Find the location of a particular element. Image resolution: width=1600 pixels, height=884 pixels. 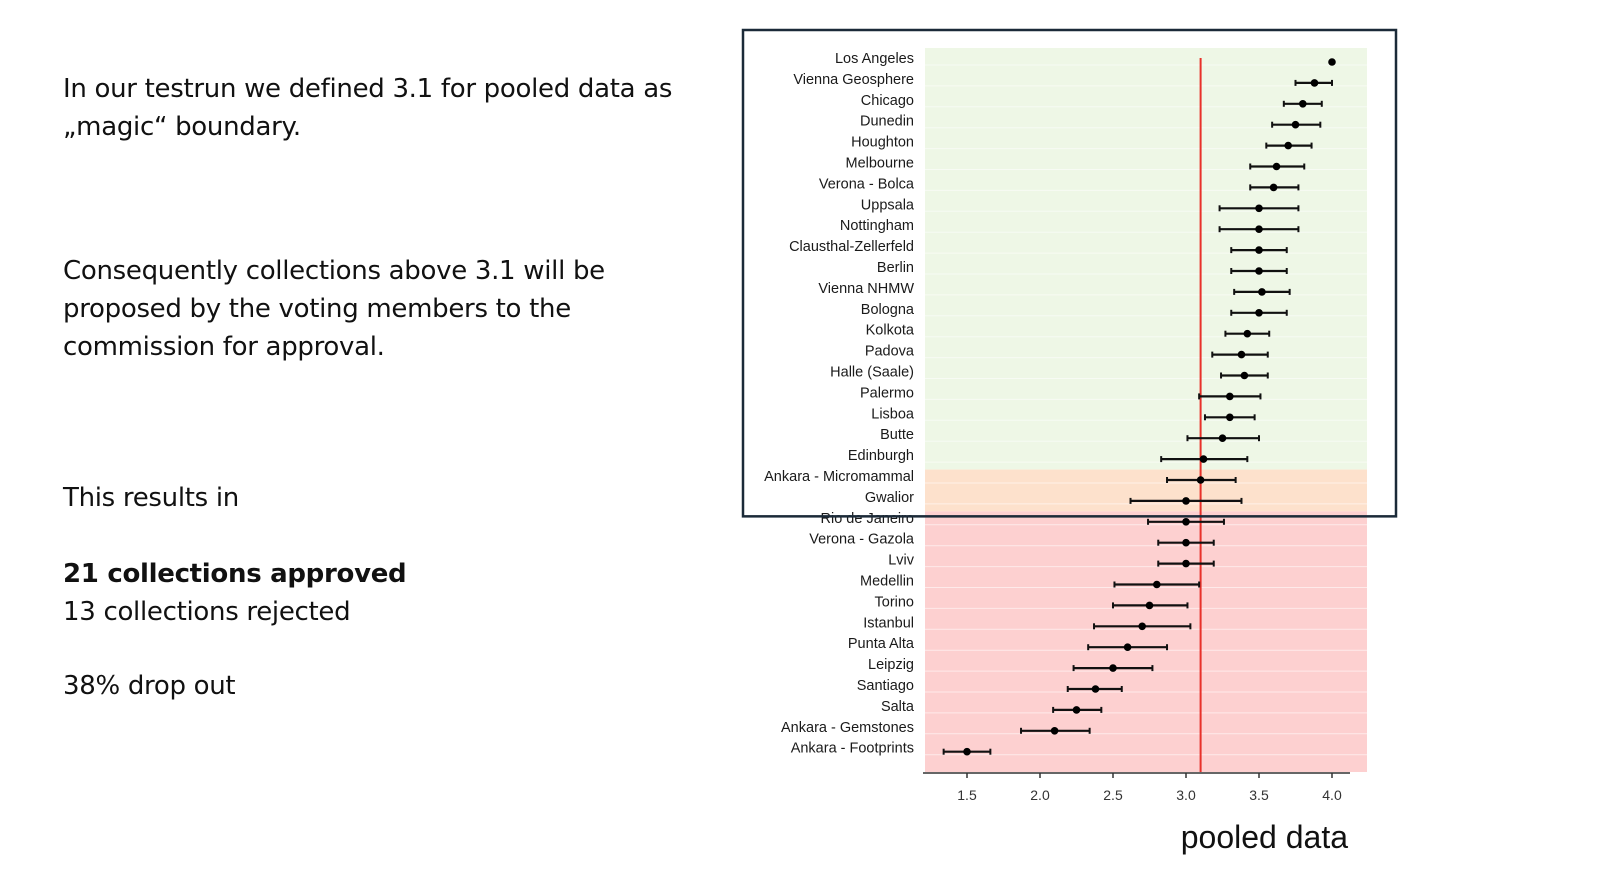

region-rejected is located at coordinates (1146, 641).